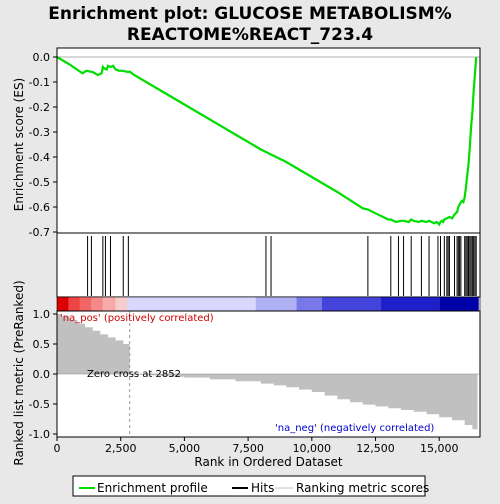 The width and height of the screenshot is (500, 504). What do you see at coordinates (439, 448) in the screenshot?
I see `metric-xtick-label: 15,000` at bounding box center [439, 448].